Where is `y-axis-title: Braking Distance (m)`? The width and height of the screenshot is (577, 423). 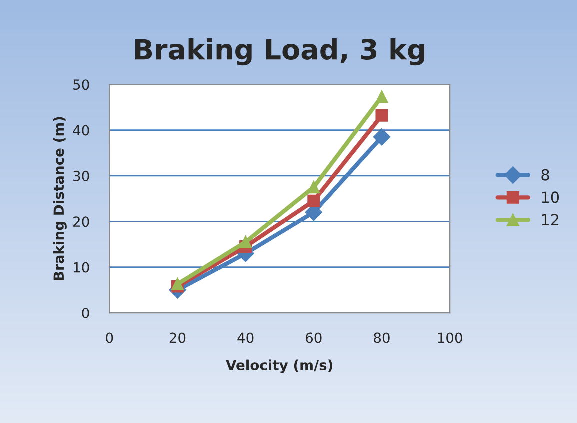 y-axis-title: Braking Distance (m) is located at coordinates (60, 198).